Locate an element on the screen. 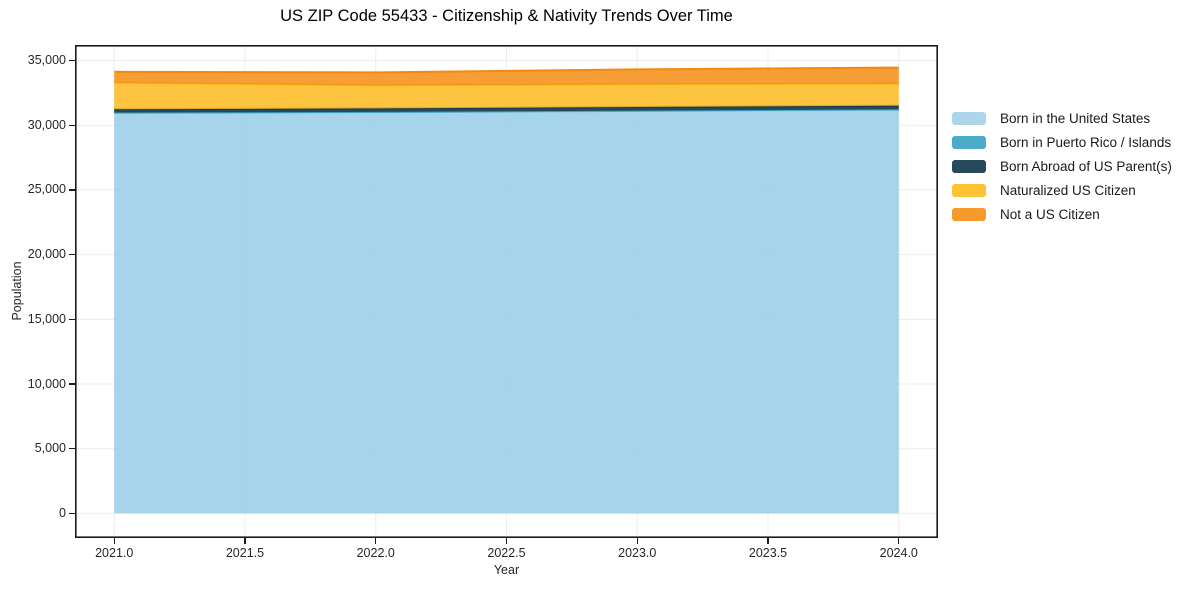 This screenshot has width=1189, height=590. x-axis-label: Year is located at coordinates (506, 570).